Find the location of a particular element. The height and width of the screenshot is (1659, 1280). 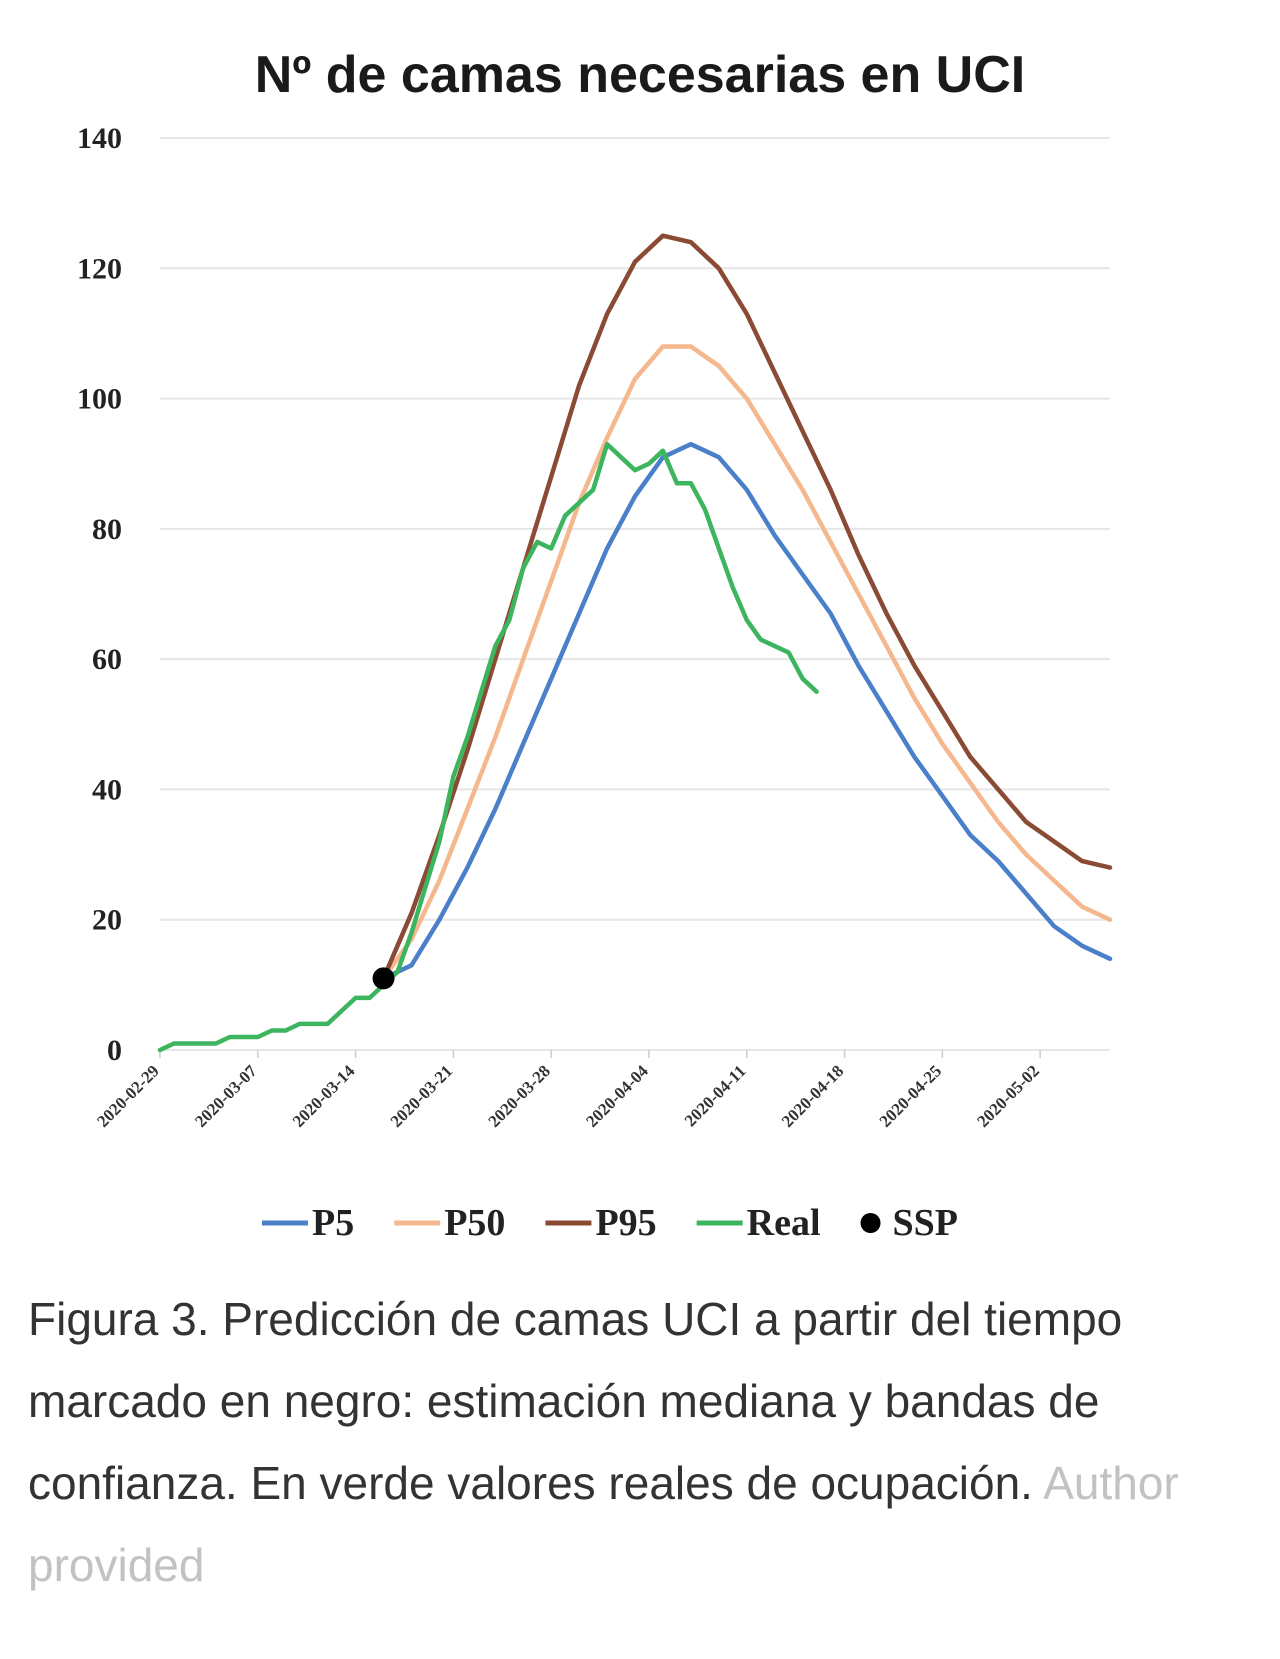

x-tick-label: 2020-02-29 is located at coordinates (128, 1096).